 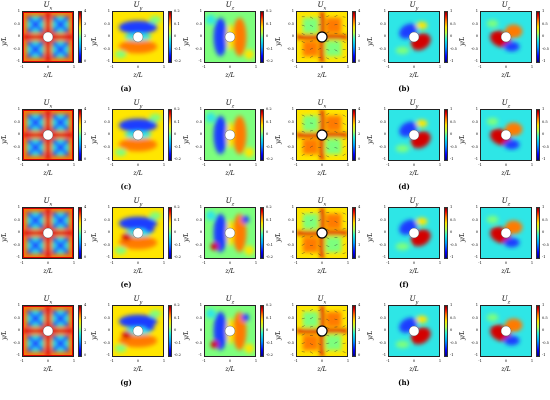 What do you see at coordinates (404, 186) in the screenshot?
I see `subfigure-caption: (d)` at bounding box center [404, 186].